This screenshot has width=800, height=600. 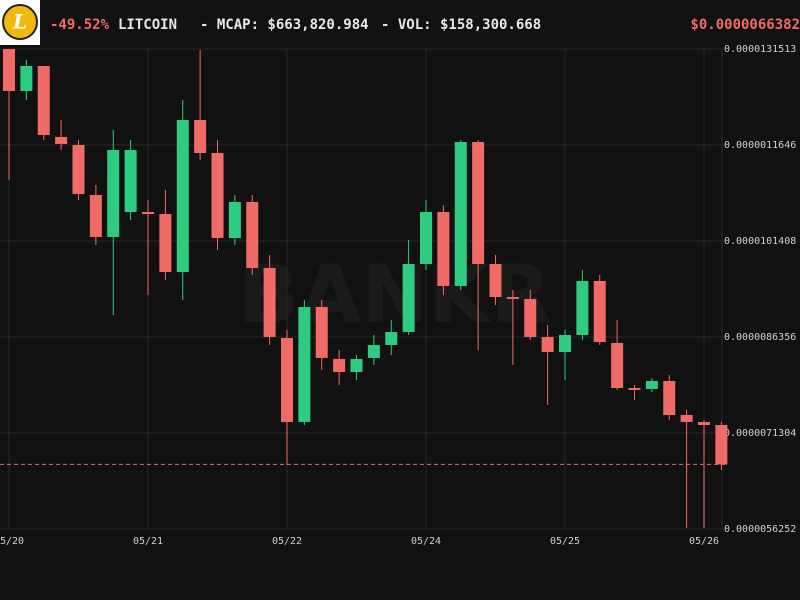 What do you see at coordinates (80, 25) in the screenshot?
I see `price-change: -49.52%` at bounding box center [80, 25].